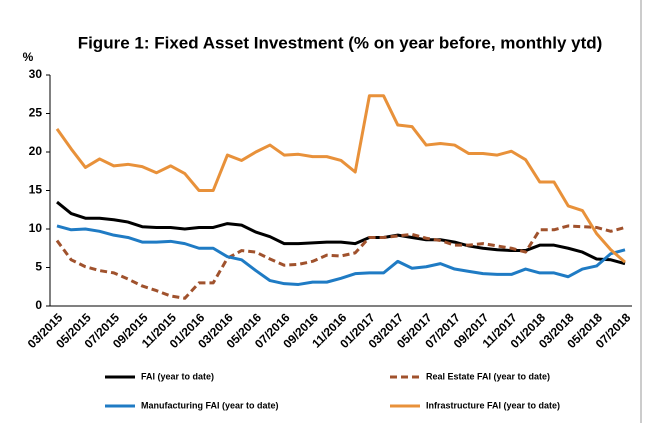 This screenshot has width=651, height=423. I want to click on y-tick-label: 15, so click(36, 190).